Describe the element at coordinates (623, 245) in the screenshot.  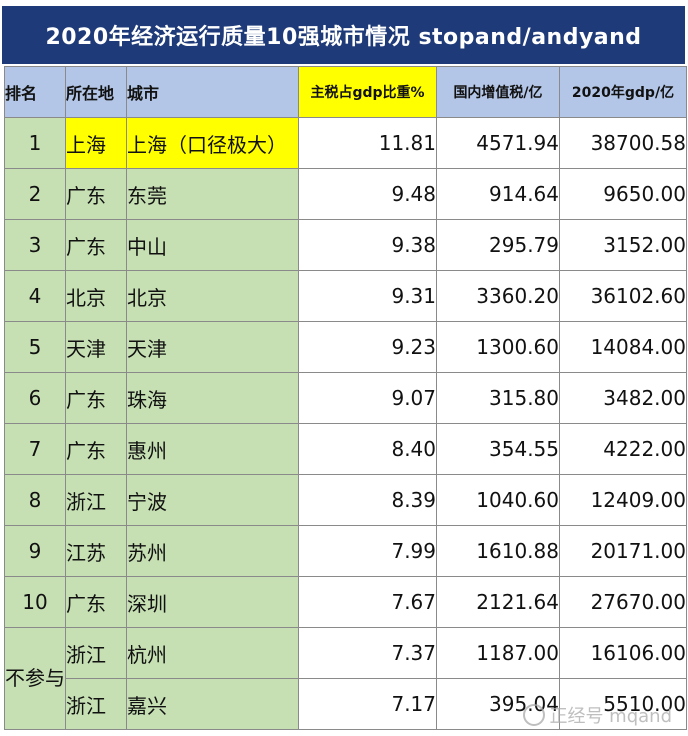
I see `cell-gdp: 3152.00` at that location.